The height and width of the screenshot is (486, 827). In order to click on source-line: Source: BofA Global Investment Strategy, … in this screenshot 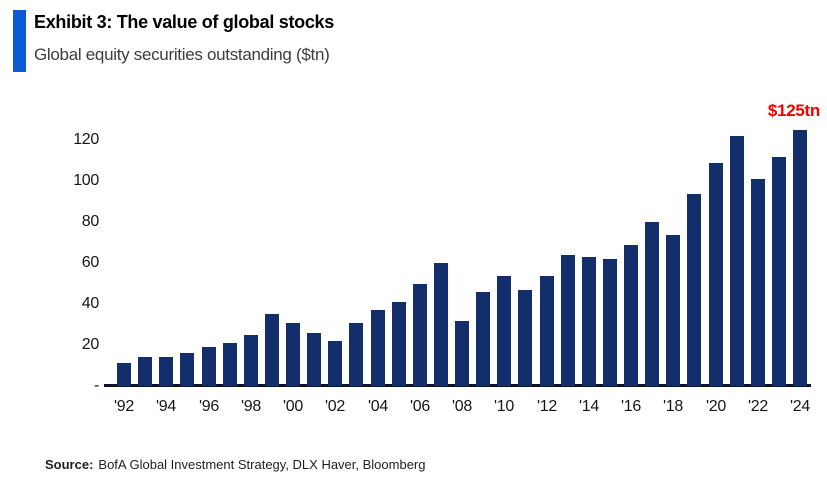, I will do `click(235, 464)`.